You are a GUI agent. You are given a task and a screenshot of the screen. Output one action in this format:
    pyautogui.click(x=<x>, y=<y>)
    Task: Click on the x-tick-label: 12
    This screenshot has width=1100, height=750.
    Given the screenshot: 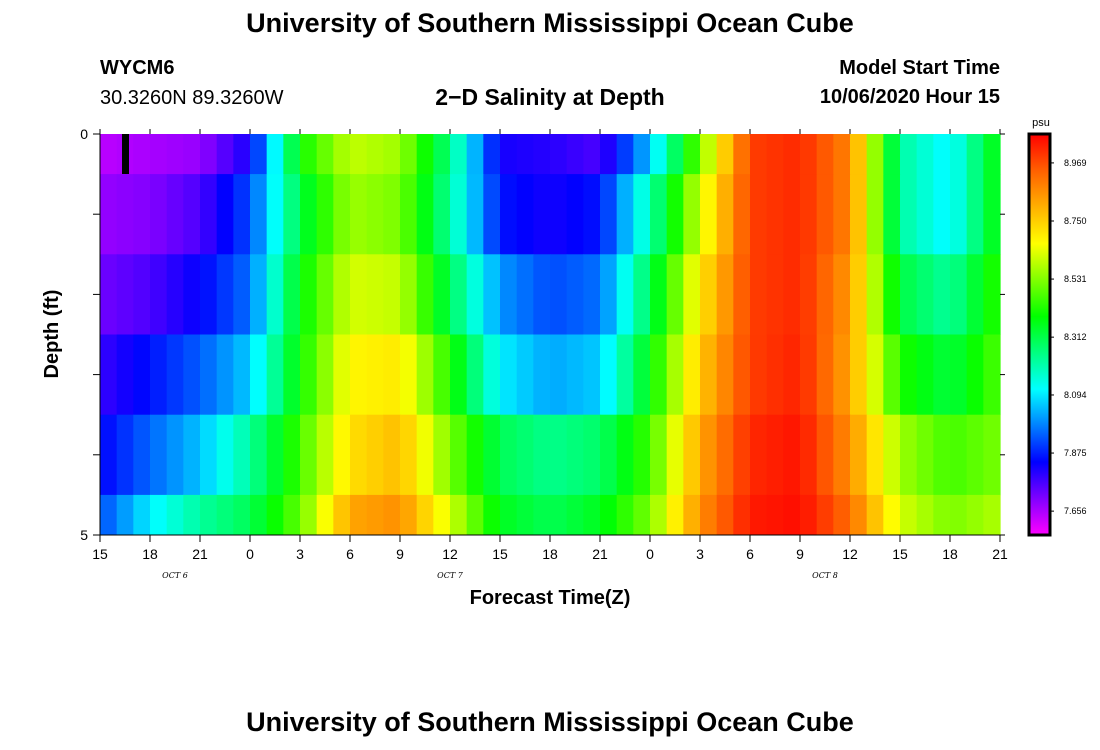 What is the action you would take?
    pyautogui.click(x=850, y=554)
    